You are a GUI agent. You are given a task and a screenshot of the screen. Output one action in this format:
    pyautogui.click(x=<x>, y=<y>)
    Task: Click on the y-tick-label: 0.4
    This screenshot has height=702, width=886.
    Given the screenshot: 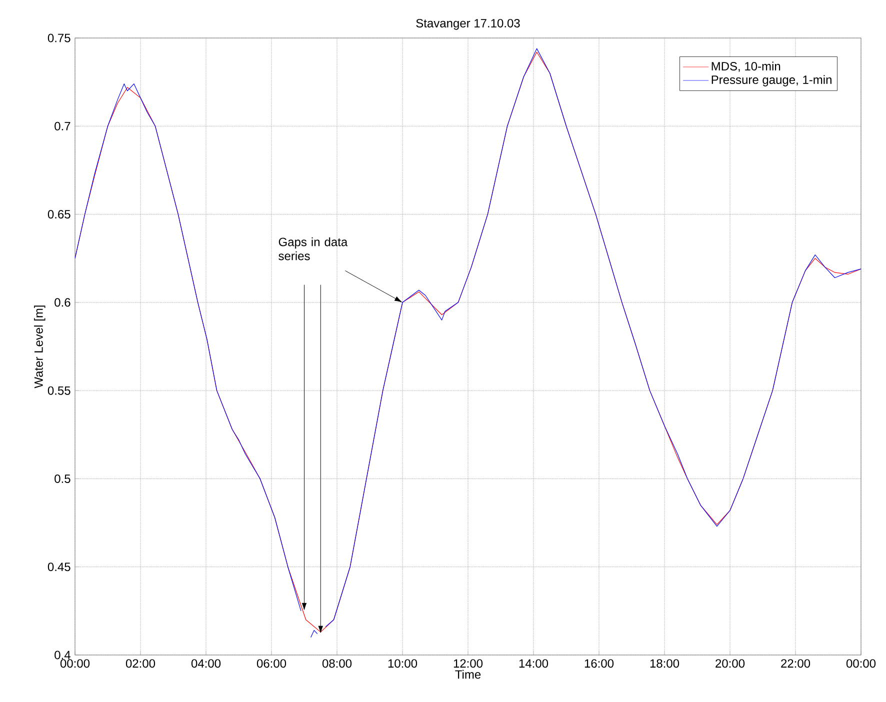 What is the action you would take?
    pyautogui.click(x=62, y=655)
    